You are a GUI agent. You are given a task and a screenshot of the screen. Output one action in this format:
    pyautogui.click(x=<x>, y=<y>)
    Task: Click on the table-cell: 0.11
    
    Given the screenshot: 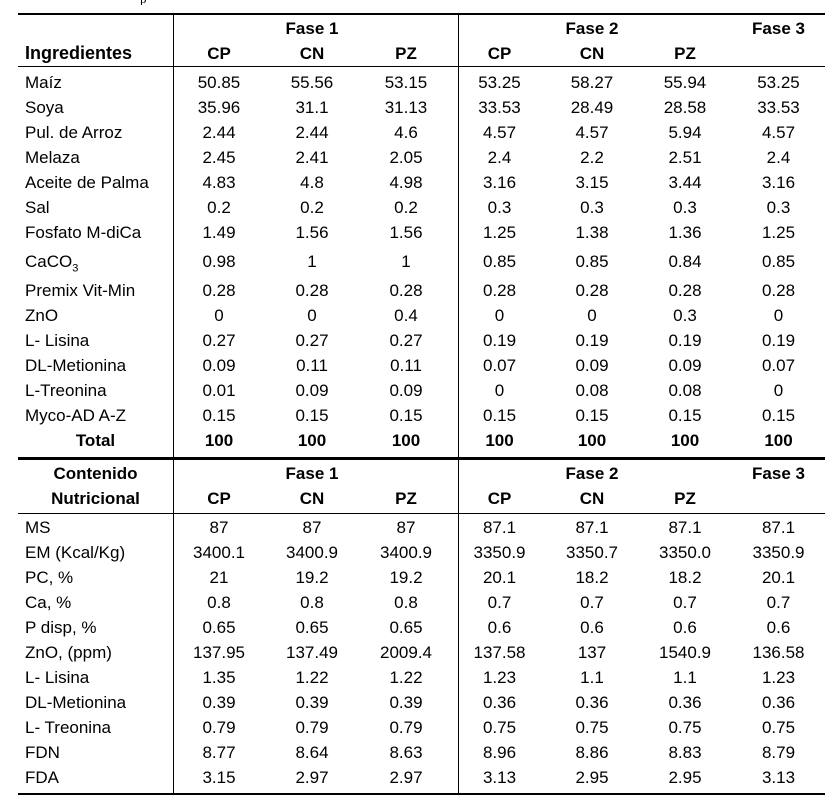 What is the action you would take?
    pyautogui.click(x=312, y=365)
    